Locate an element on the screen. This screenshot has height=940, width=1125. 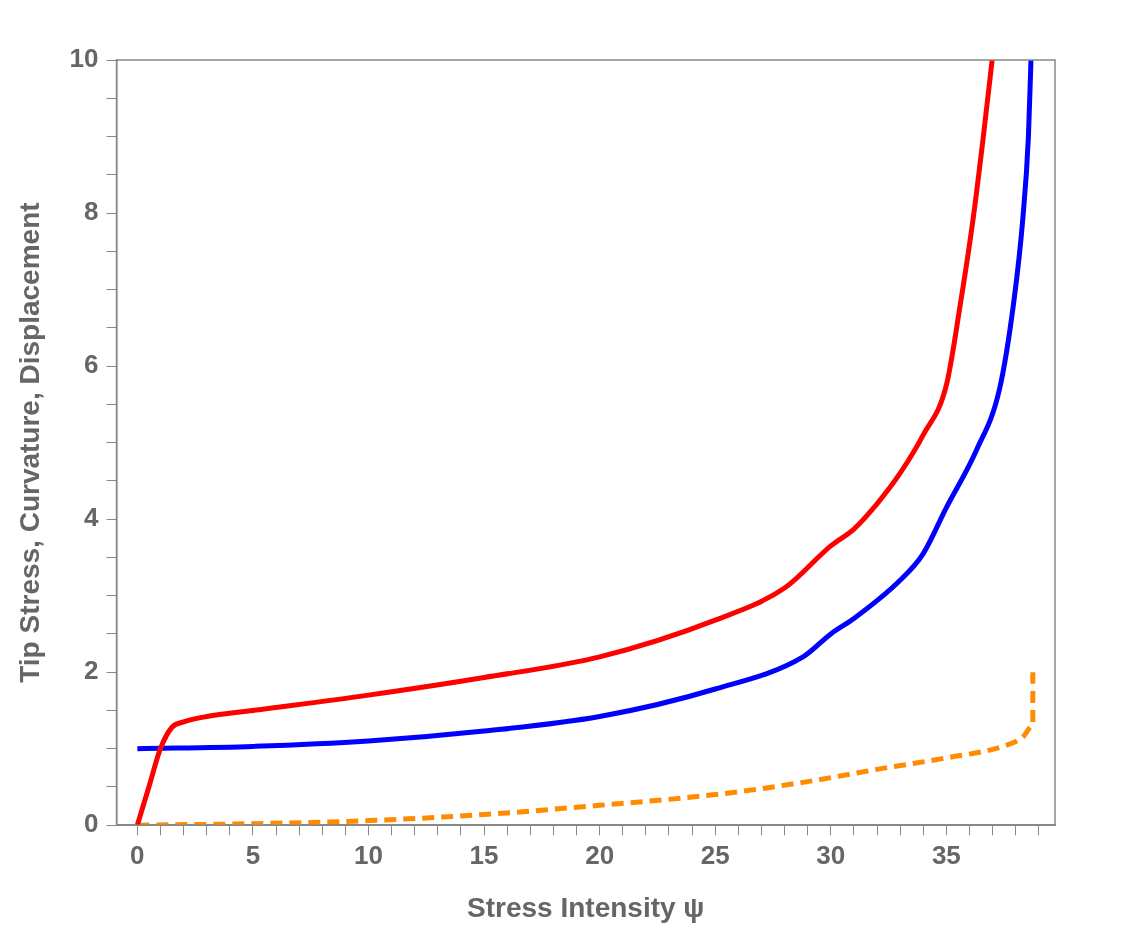
y-tick-label: 8 is located at coordinates (91, 211).